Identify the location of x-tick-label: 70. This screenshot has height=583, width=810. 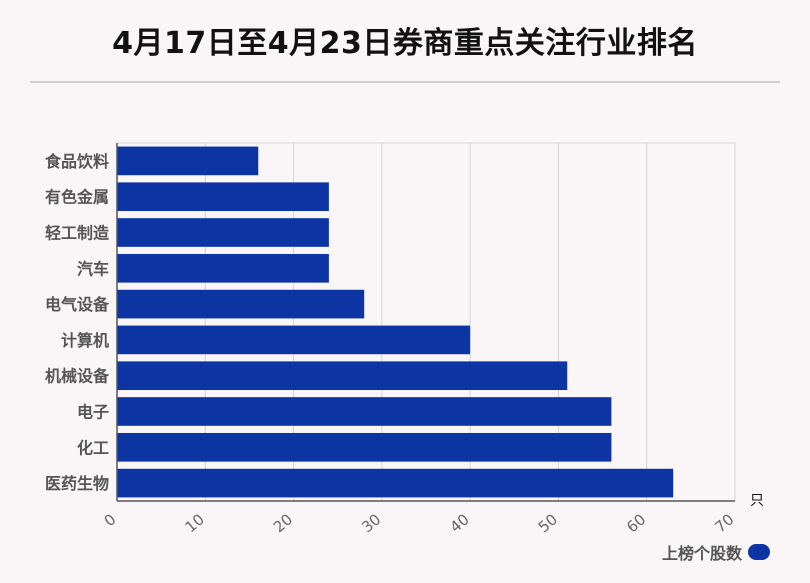
(724, 523).